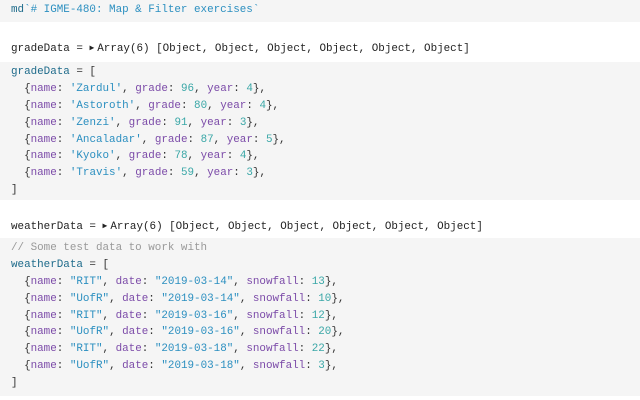 Image resolution: width=640 pixels, height=400 pixels. What do you see at coordinates (200, 332) in the screenshot?
I see `code-string: "2019-03-16"` at bounding box center [200, 332].